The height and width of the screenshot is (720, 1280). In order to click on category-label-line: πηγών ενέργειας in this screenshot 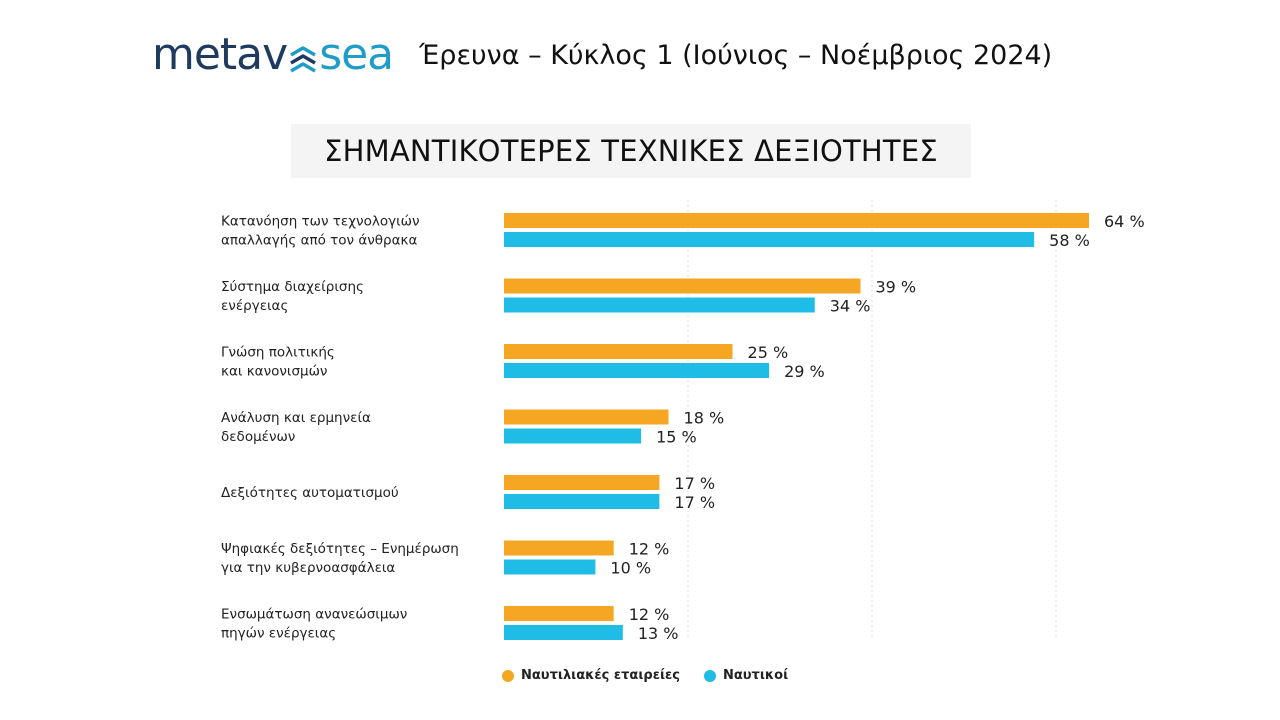, I will do `click(278, 634)`.